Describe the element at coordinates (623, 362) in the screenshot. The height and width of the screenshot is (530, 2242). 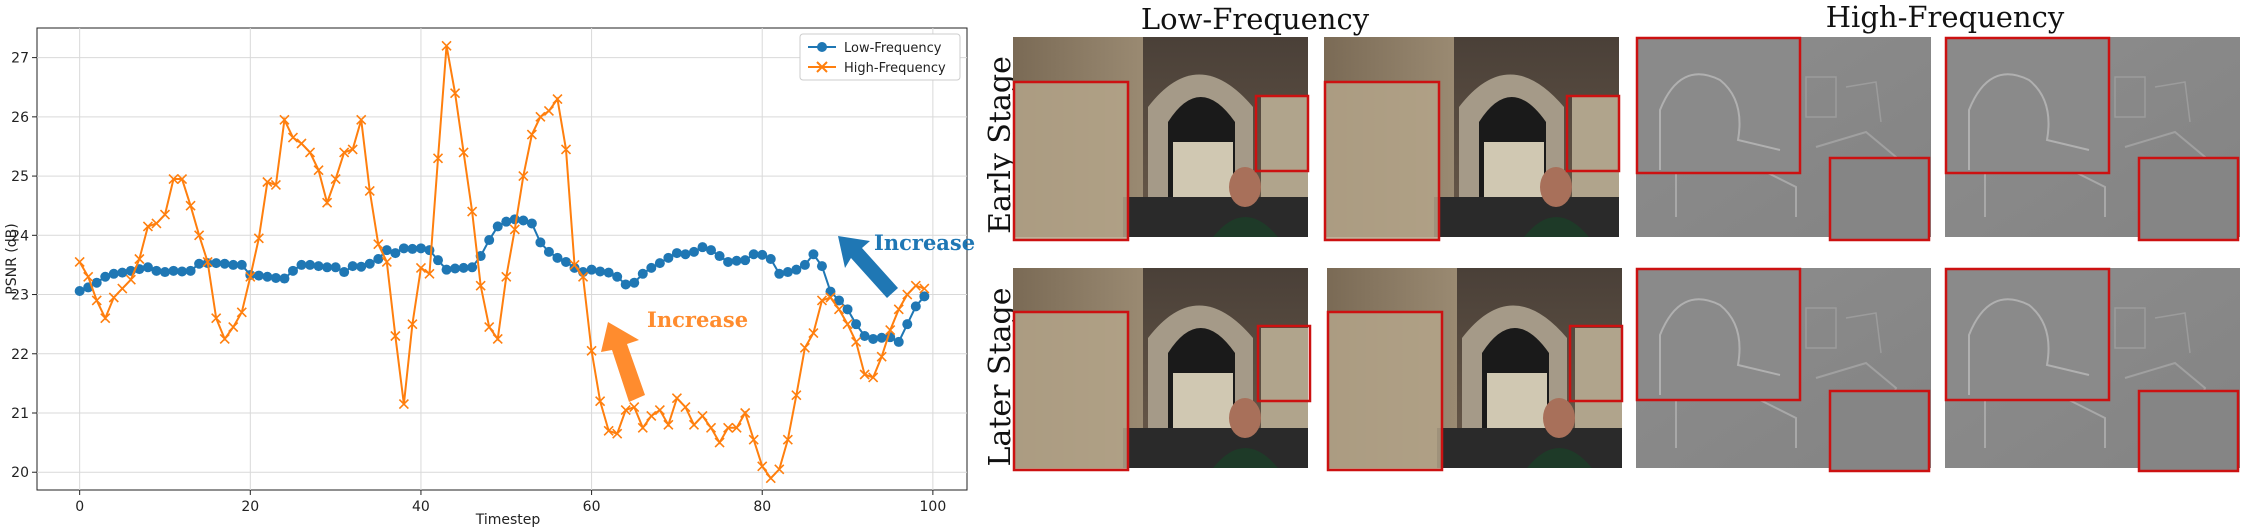
I see `increase-arrow-orange` at that location.